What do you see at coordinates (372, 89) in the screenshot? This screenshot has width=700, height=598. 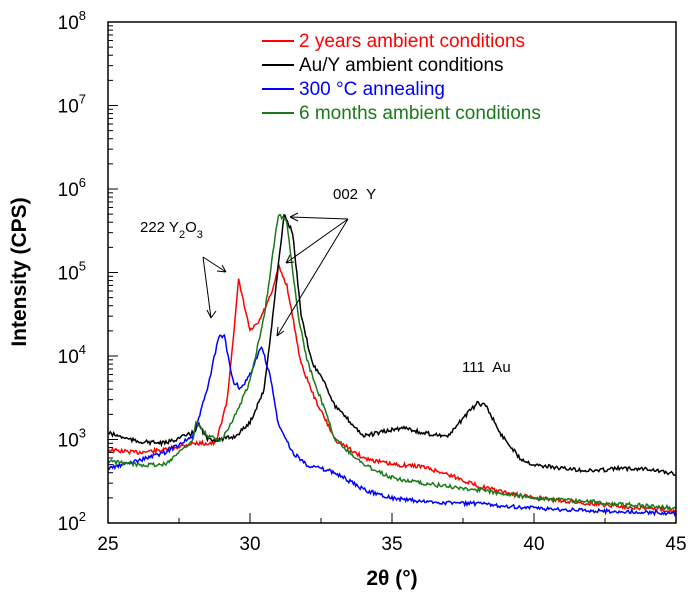 I see `legend-label: 300 °C annealing` at bounding box center [372, 89].